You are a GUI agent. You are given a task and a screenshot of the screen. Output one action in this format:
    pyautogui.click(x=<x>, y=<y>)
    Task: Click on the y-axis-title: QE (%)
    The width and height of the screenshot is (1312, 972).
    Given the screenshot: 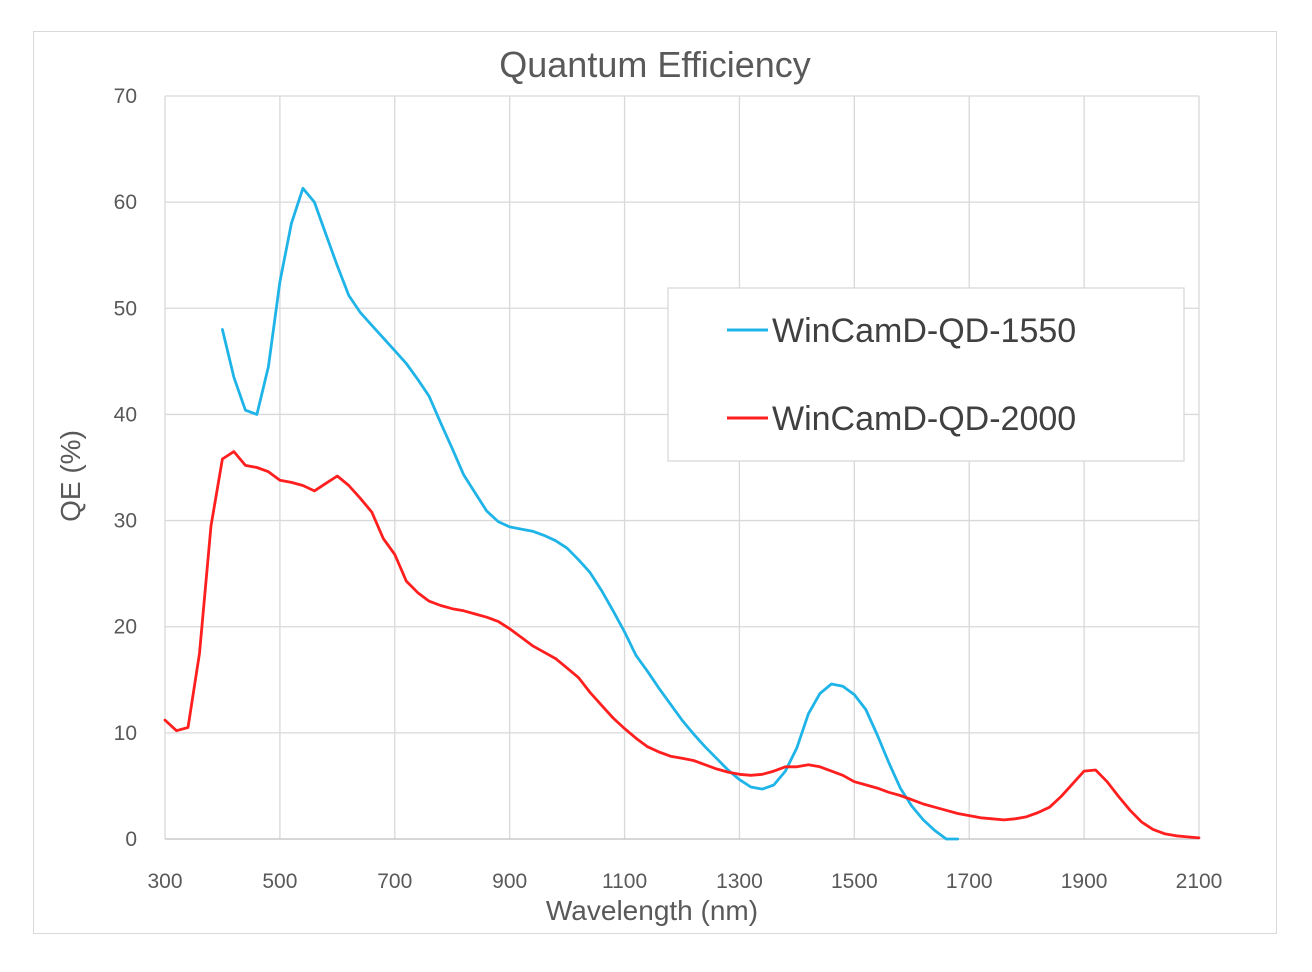 What is the action you would take?
    pyautogui.click(x=70, y=476)
    